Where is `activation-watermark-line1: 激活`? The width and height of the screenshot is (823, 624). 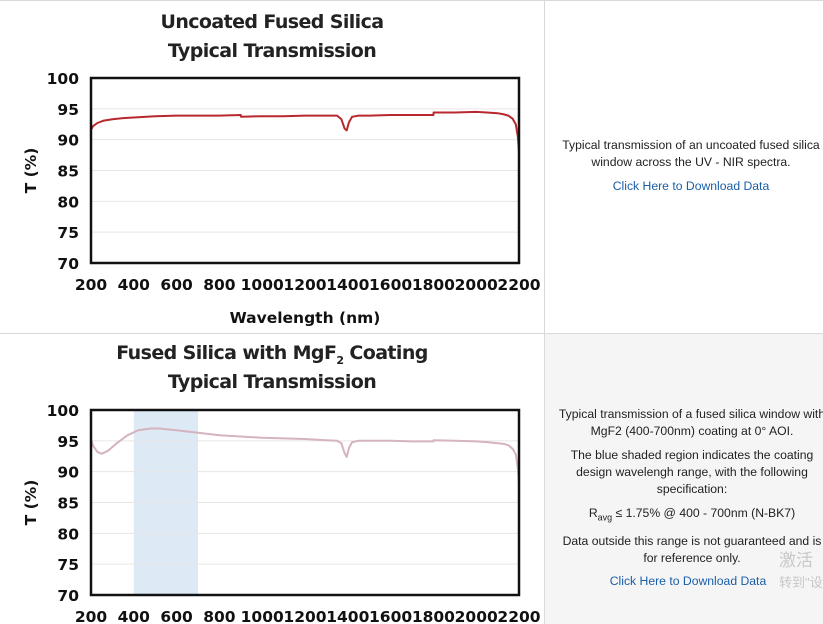
activation-watermark-line1: 激活 is located at coordinates (796, 560).